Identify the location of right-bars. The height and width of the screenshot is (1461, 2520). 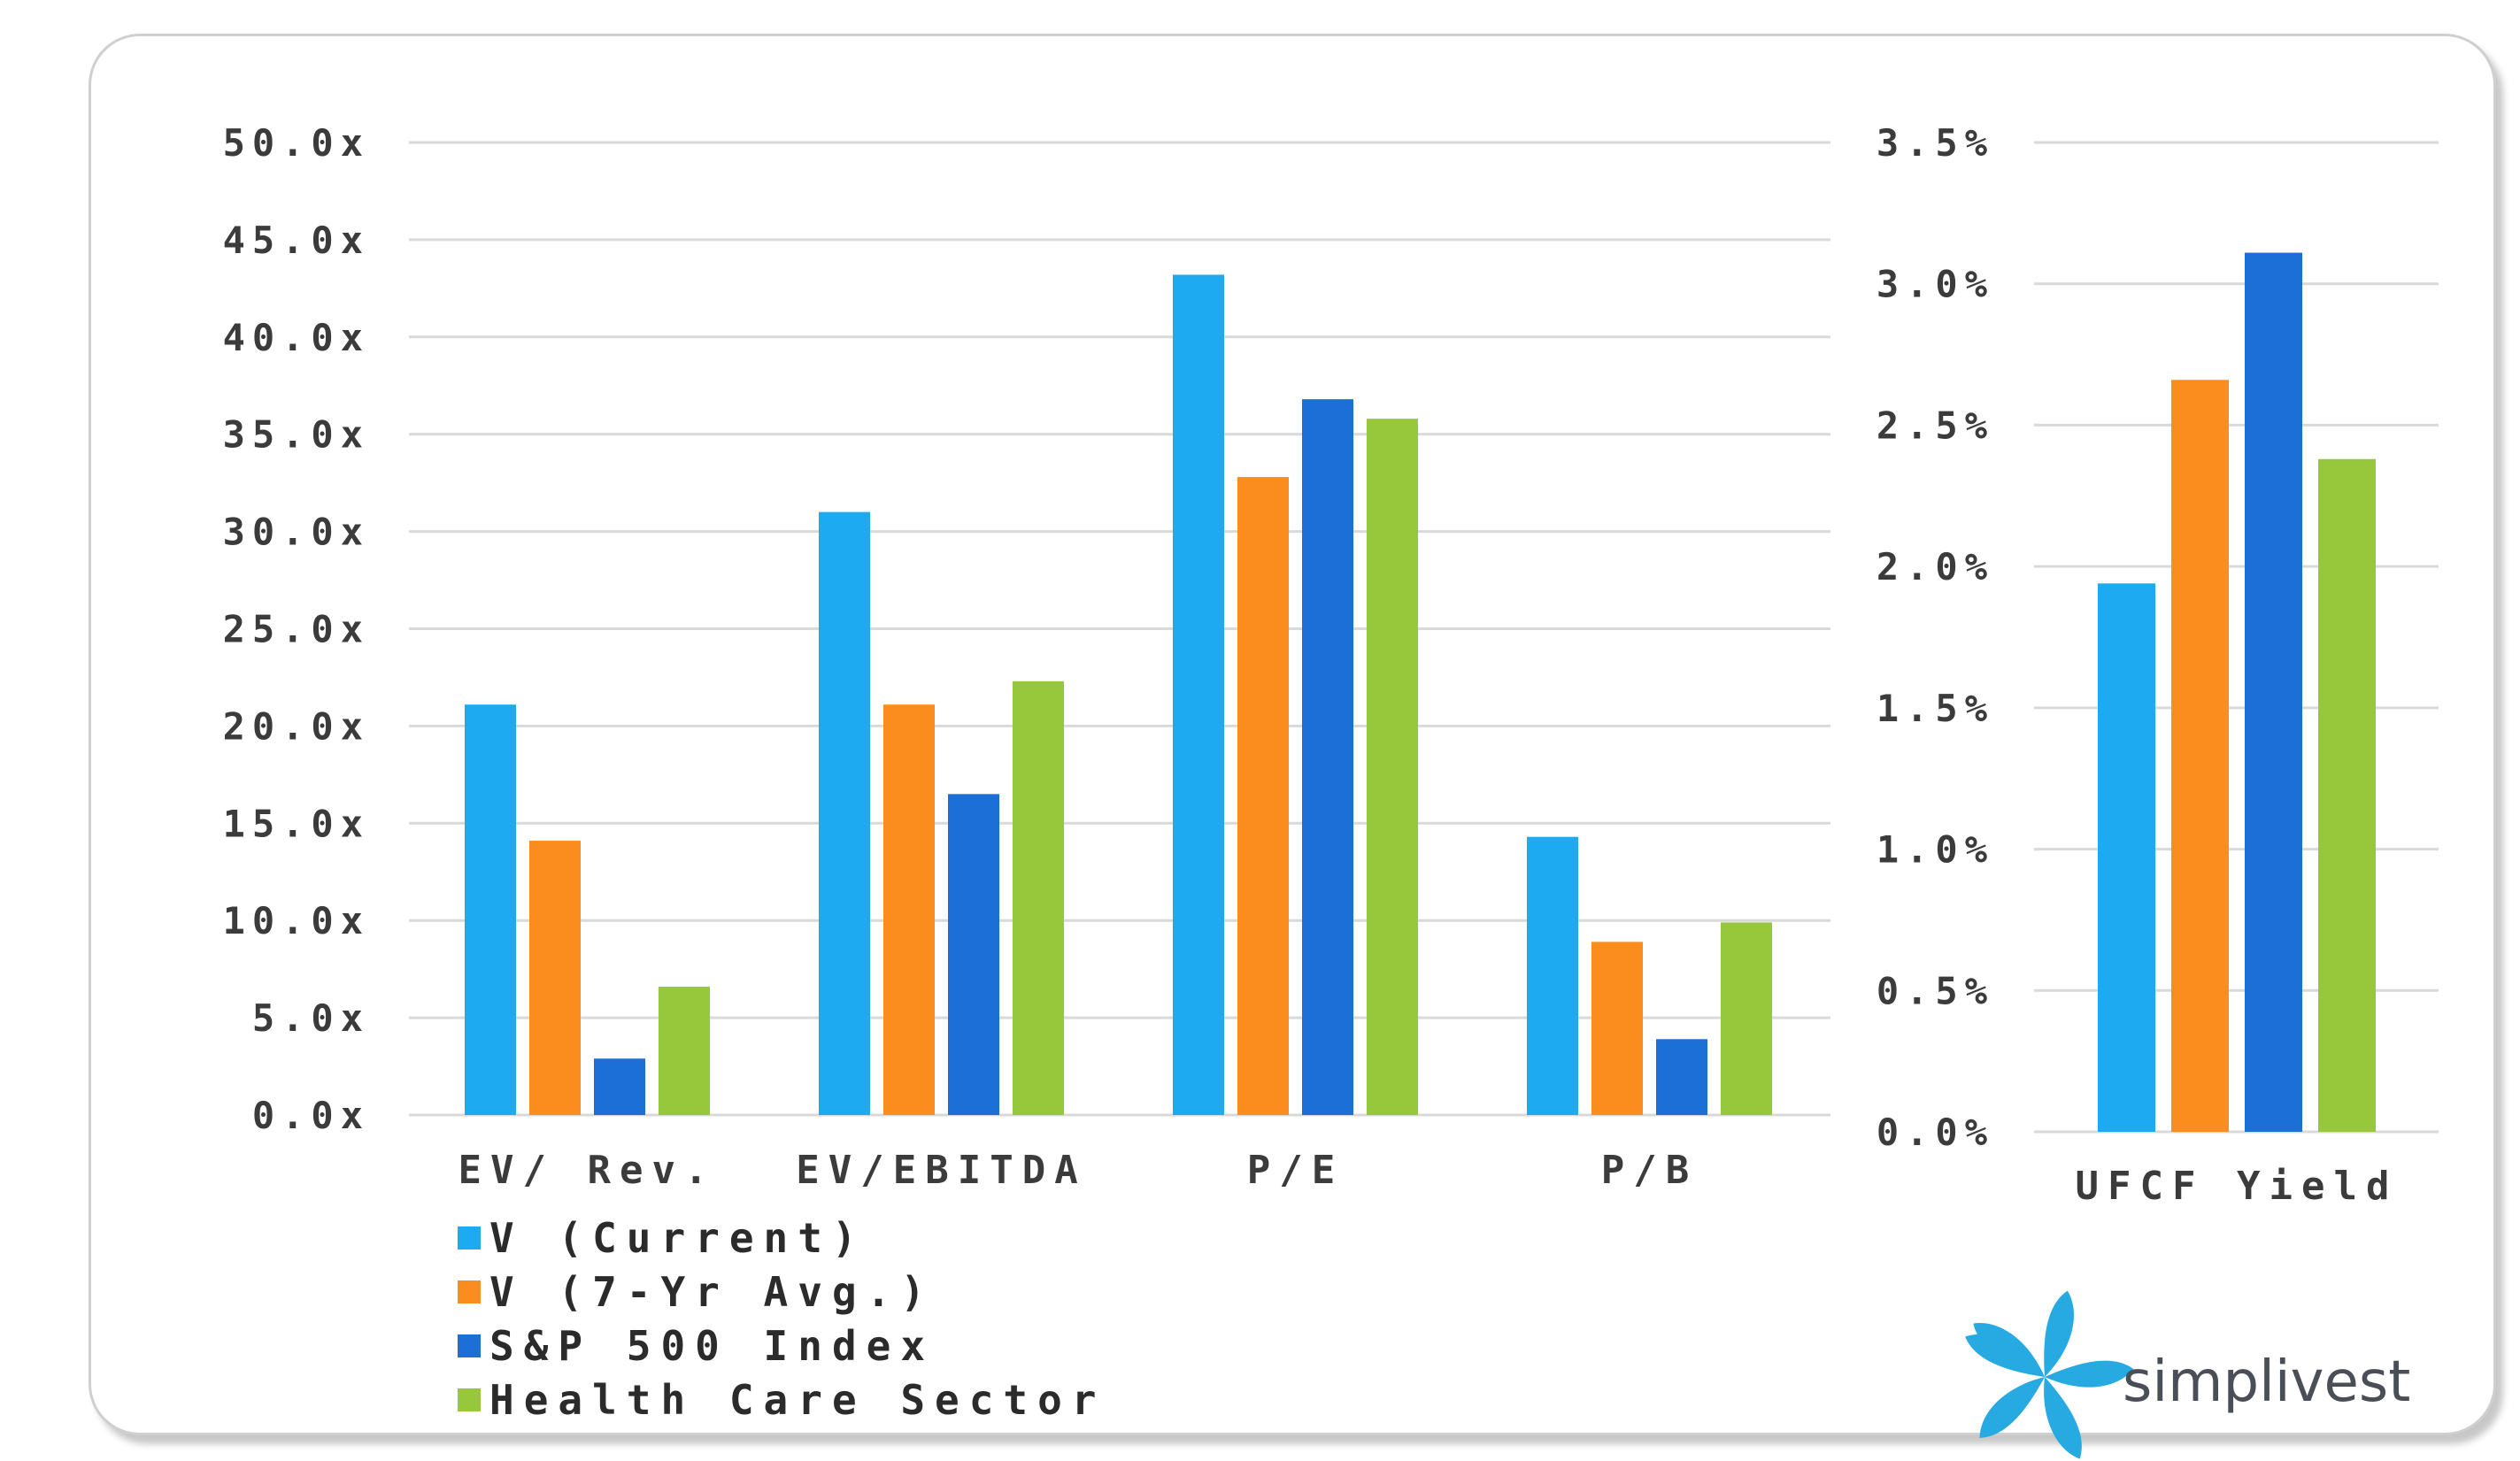
(2237, 692).